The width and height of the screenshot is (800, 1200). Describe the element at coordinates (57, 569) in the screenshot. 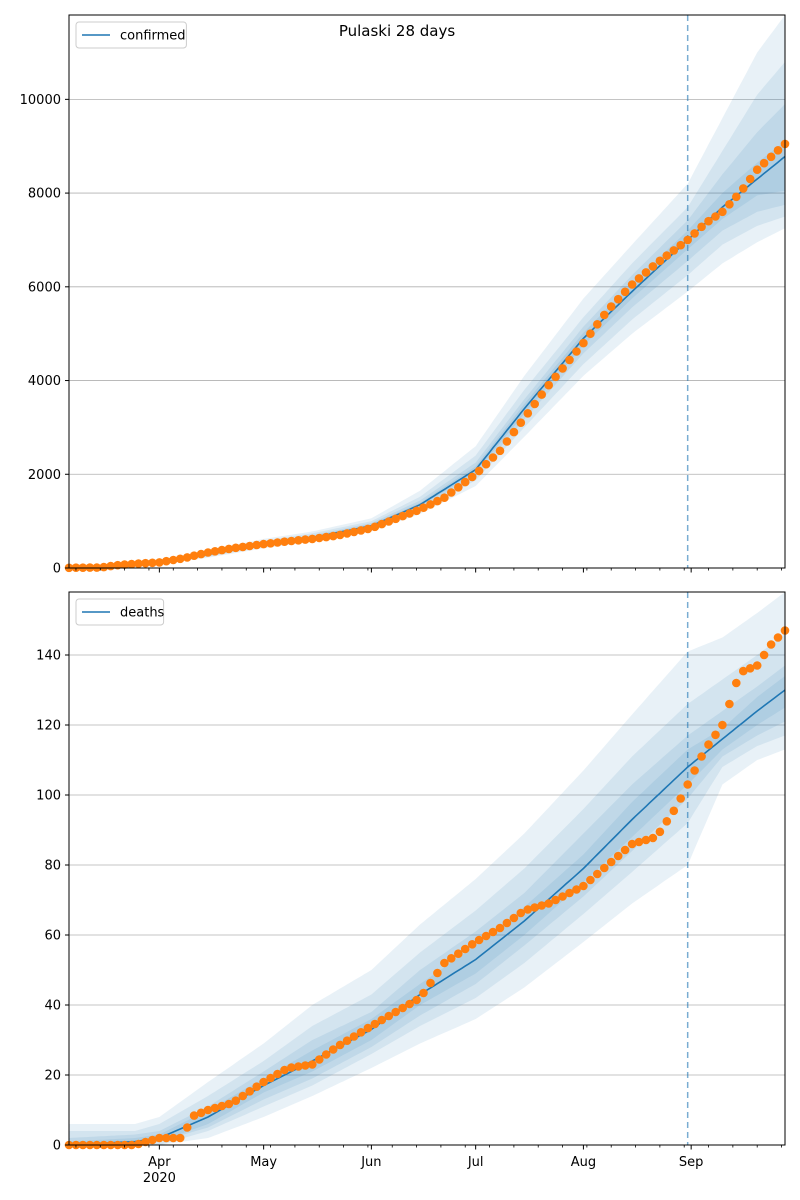

I see `y-tick-label: 0` at that location.